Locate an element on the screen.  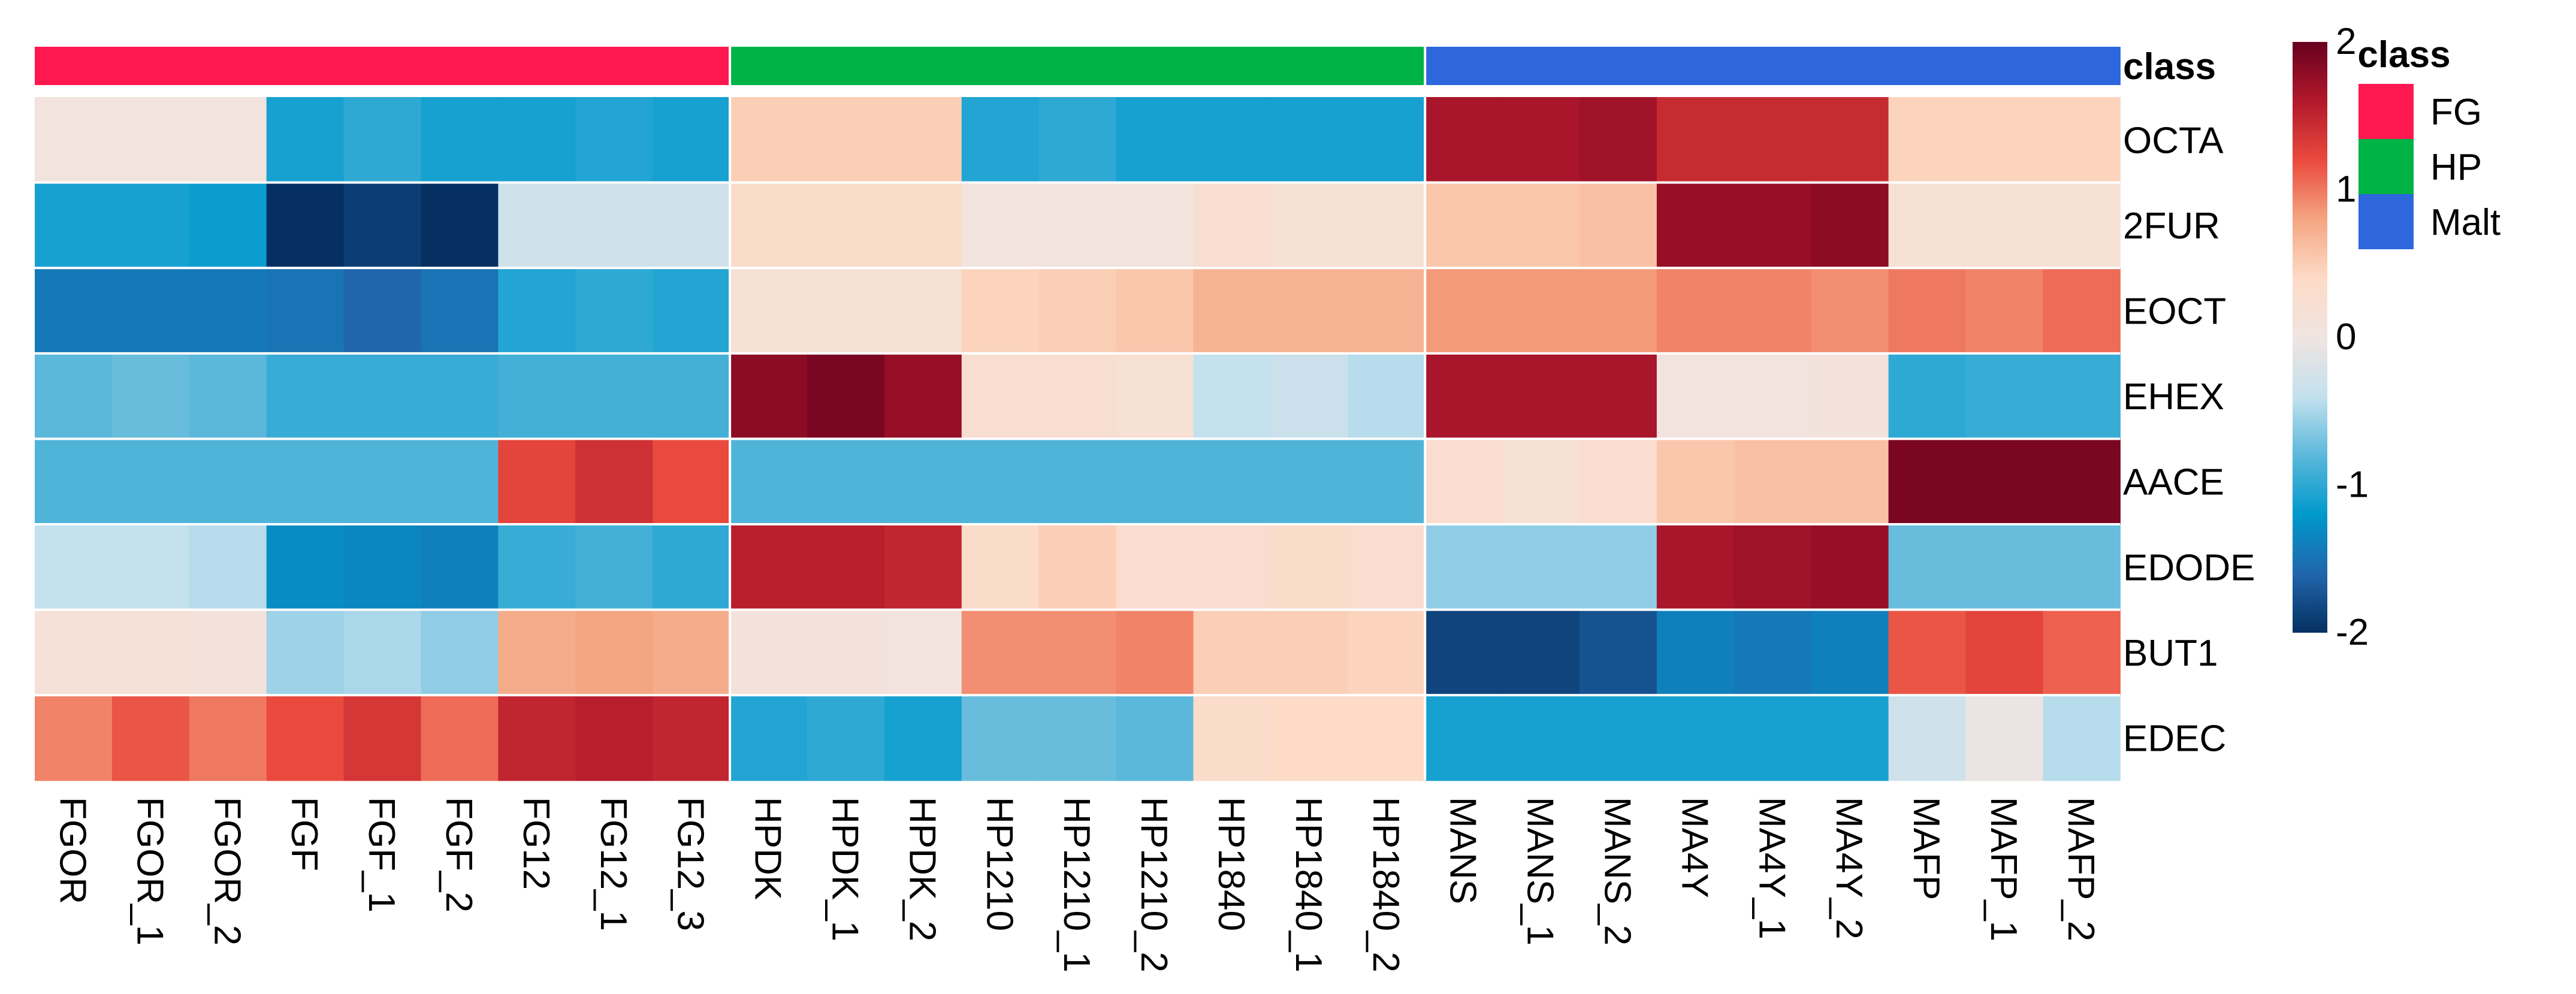
annotation-cell-FGOR is located at coordinates (74, 66).